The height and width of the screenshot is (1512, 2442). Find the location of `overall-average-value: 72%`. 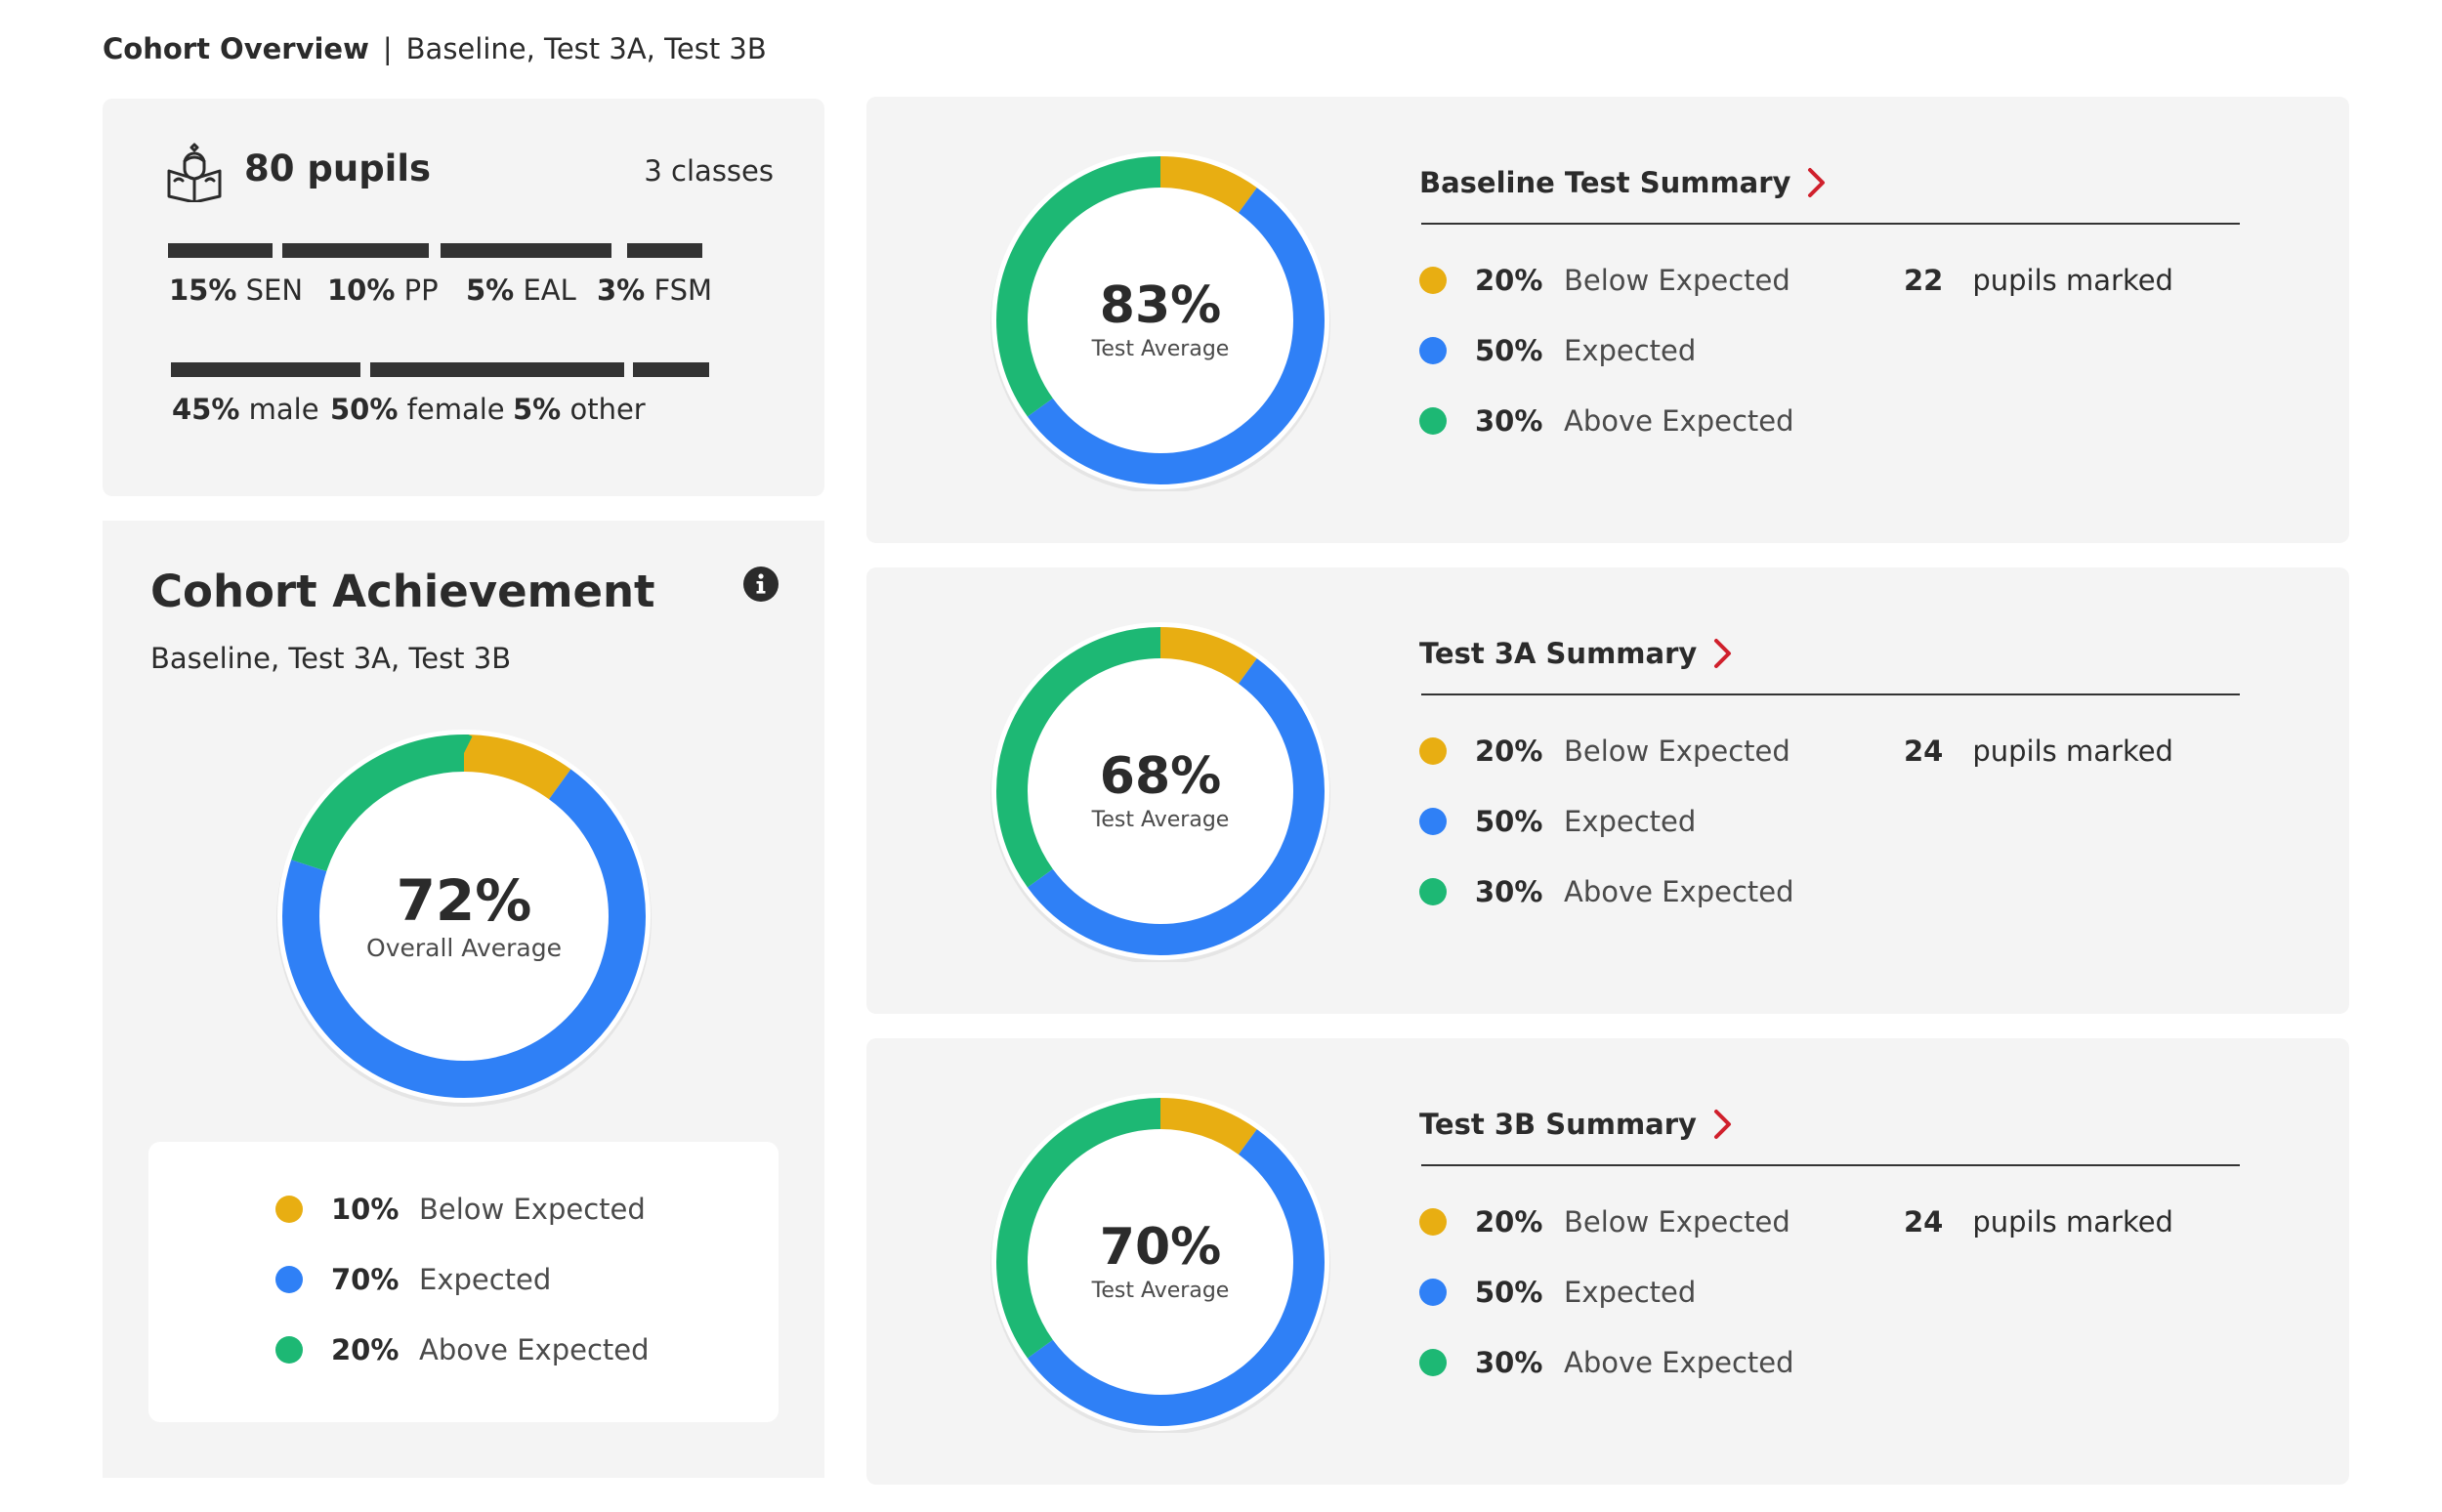

overall-average-value: 72% is located at coordinates (464, 900).